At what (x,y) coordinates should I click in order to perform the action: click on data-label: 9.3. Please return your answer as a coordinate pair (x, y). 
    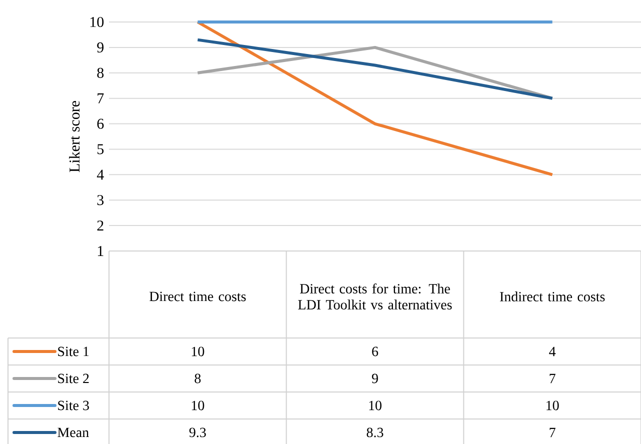
    Looking at the image, I should click on (197, 433).